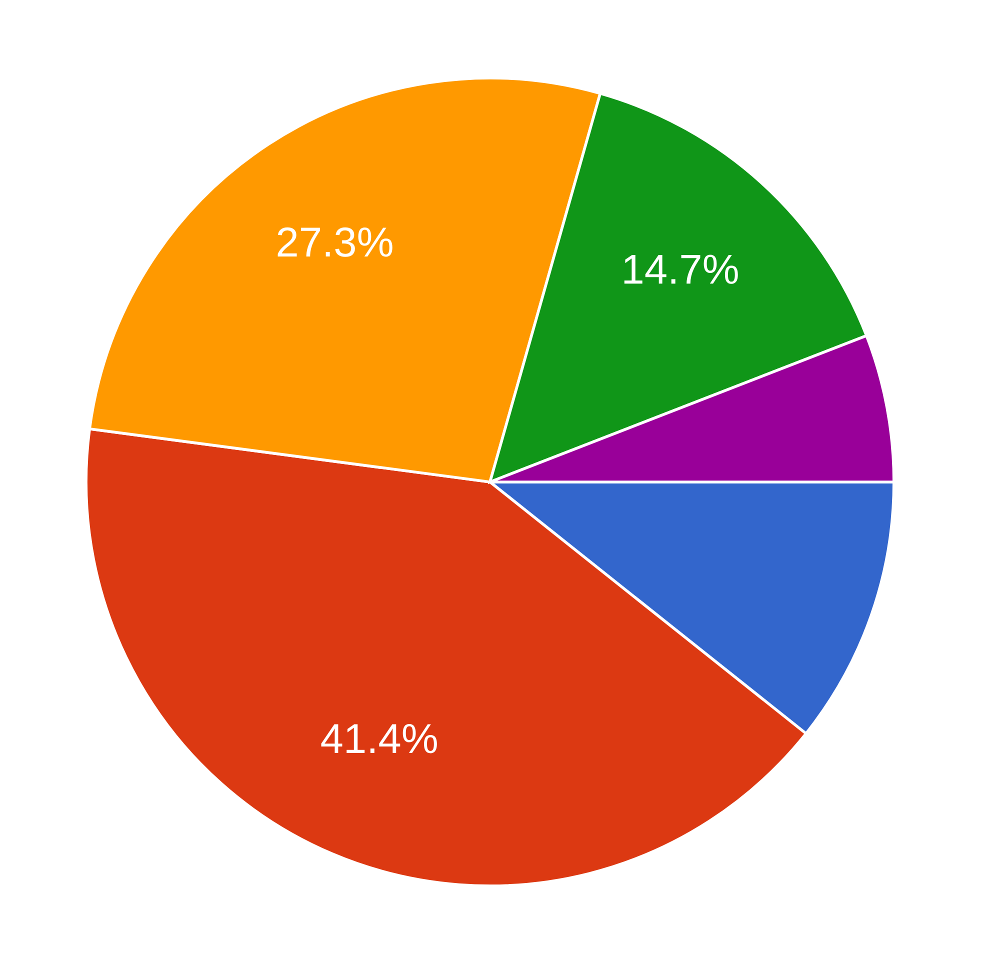 Image resolution: width=1000 pixels, height=960 pixels. I want to click on data-label: 41.4%, so click(379, 739).